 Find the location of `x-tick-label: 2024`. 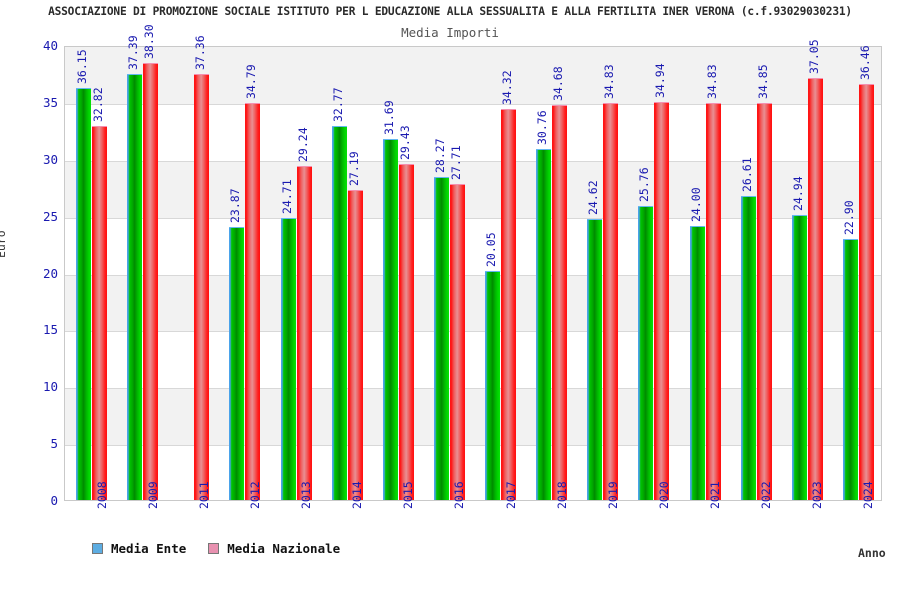

x-tick-label: 2024 is located at coordinates (868, 495).